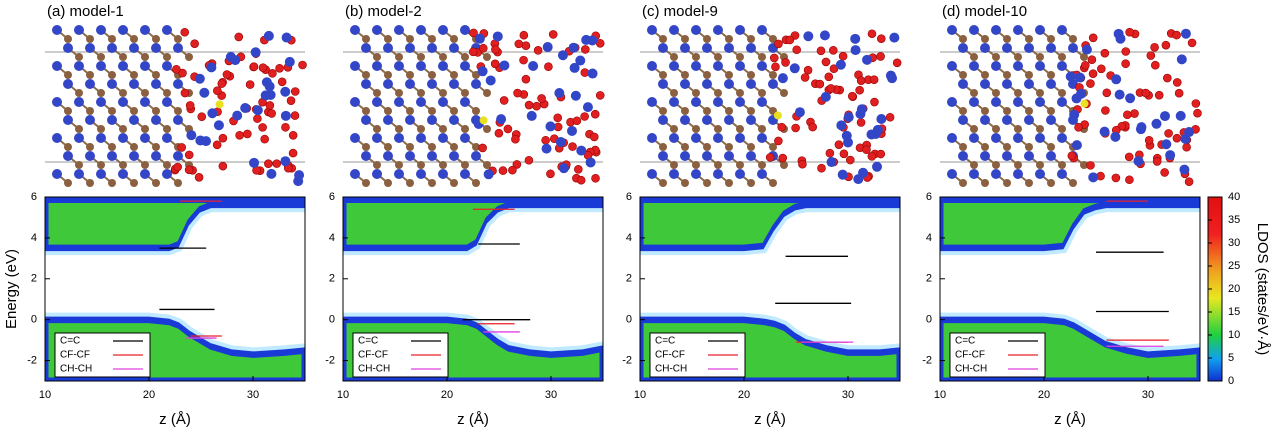 The height and width of the screenshot is (436, 1274). What do you see at coordinates (373, 355) in the screenshot?
I see `legend-label: CF-CF` at bounding box center [373, 355].